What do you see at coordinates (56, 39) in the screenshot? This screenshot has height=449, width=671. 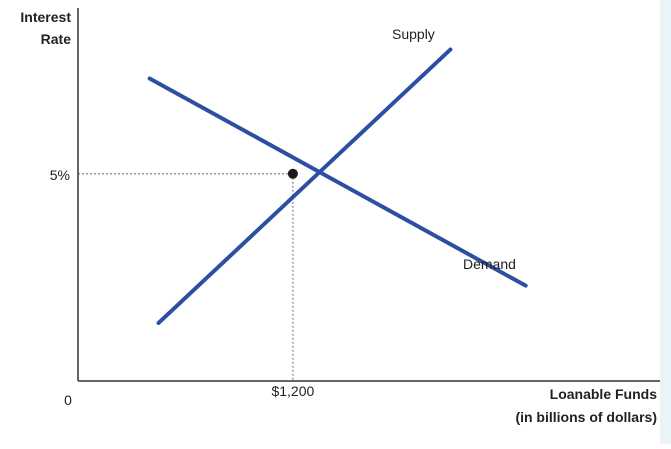 I see `y-axis-title-line-2: Rate` at bounding box center [56, 39].